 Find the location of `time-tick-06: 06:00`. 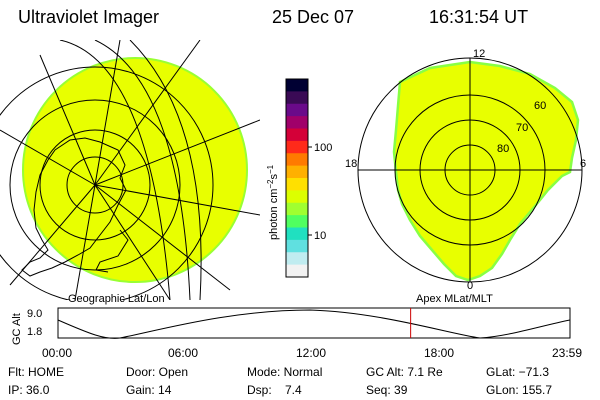

time-tick-06: 06:00 is located at coordinates (183, 353).